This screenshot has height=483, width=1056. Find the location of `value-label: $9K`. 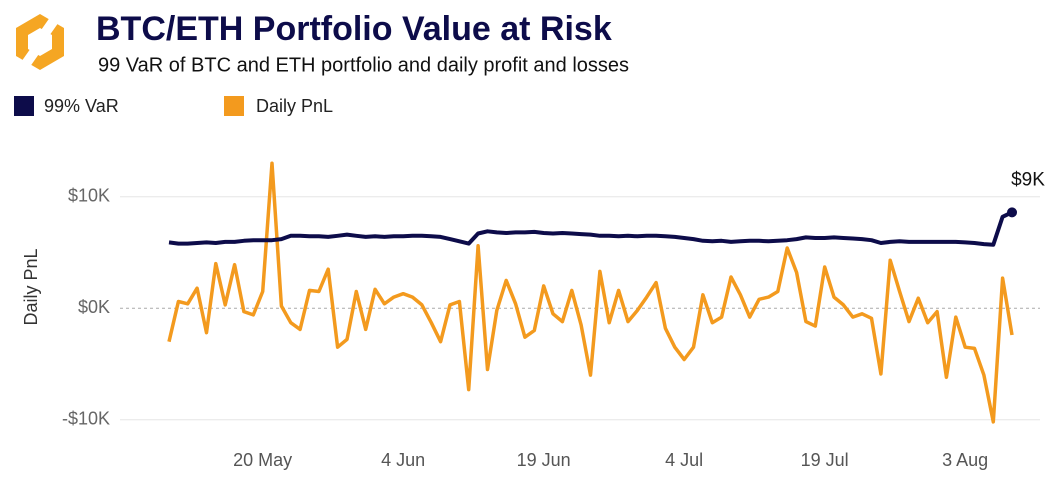

value-label: $9K is located at coordinates (1028, 179).